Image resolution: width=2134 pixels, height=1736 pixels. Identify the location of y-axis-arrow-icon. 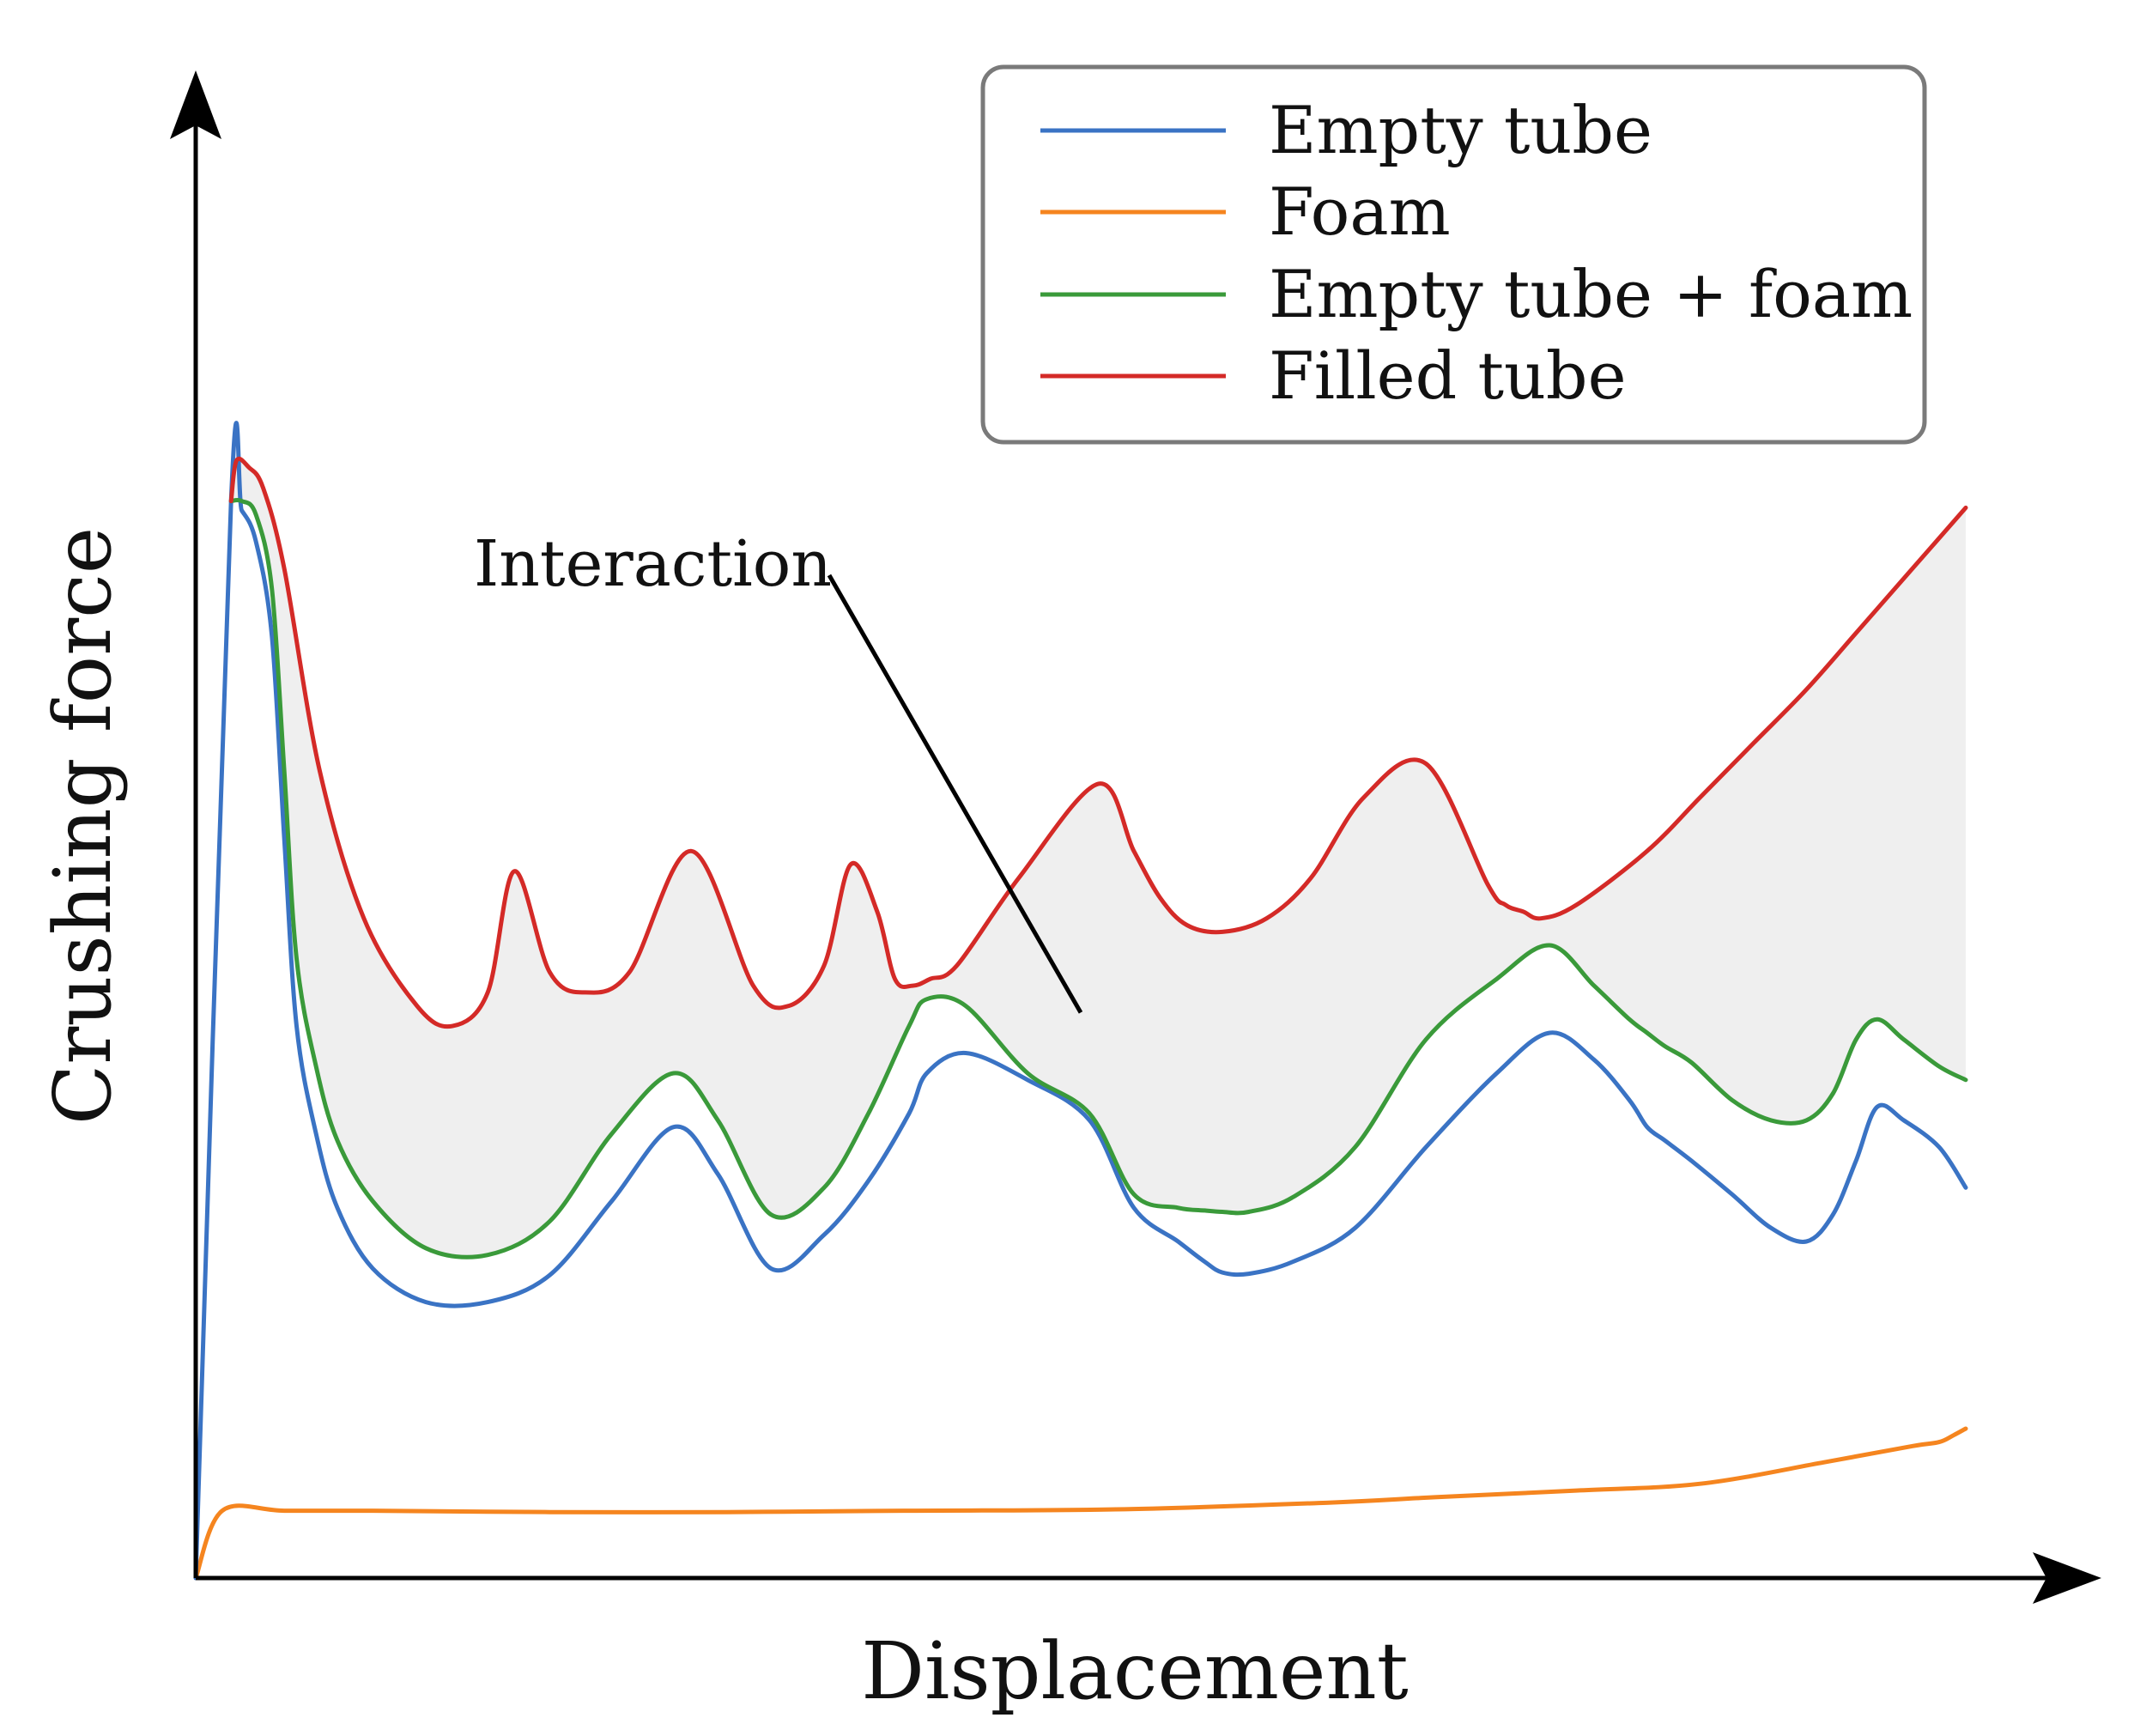
(196, 104).